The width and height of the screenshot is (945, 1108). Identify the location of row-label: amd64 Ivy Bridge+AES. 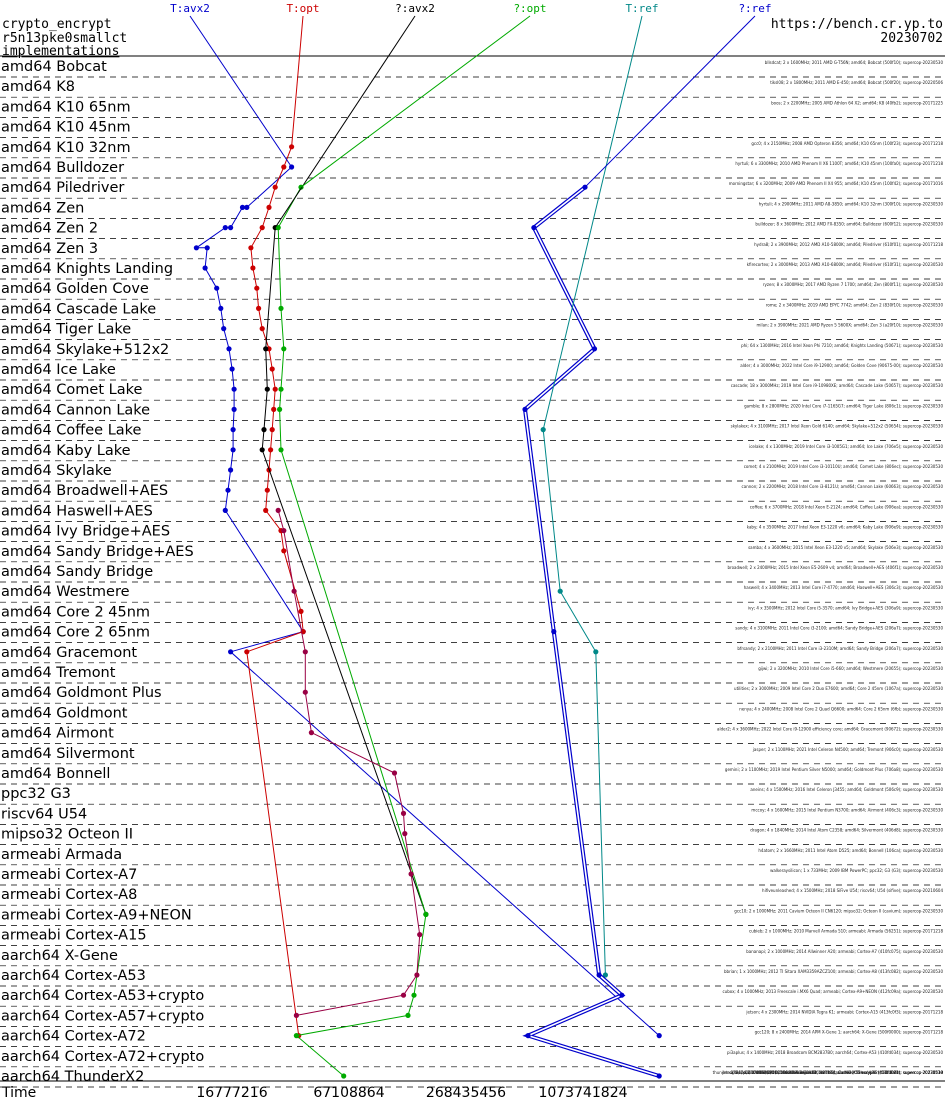
(85, 532).